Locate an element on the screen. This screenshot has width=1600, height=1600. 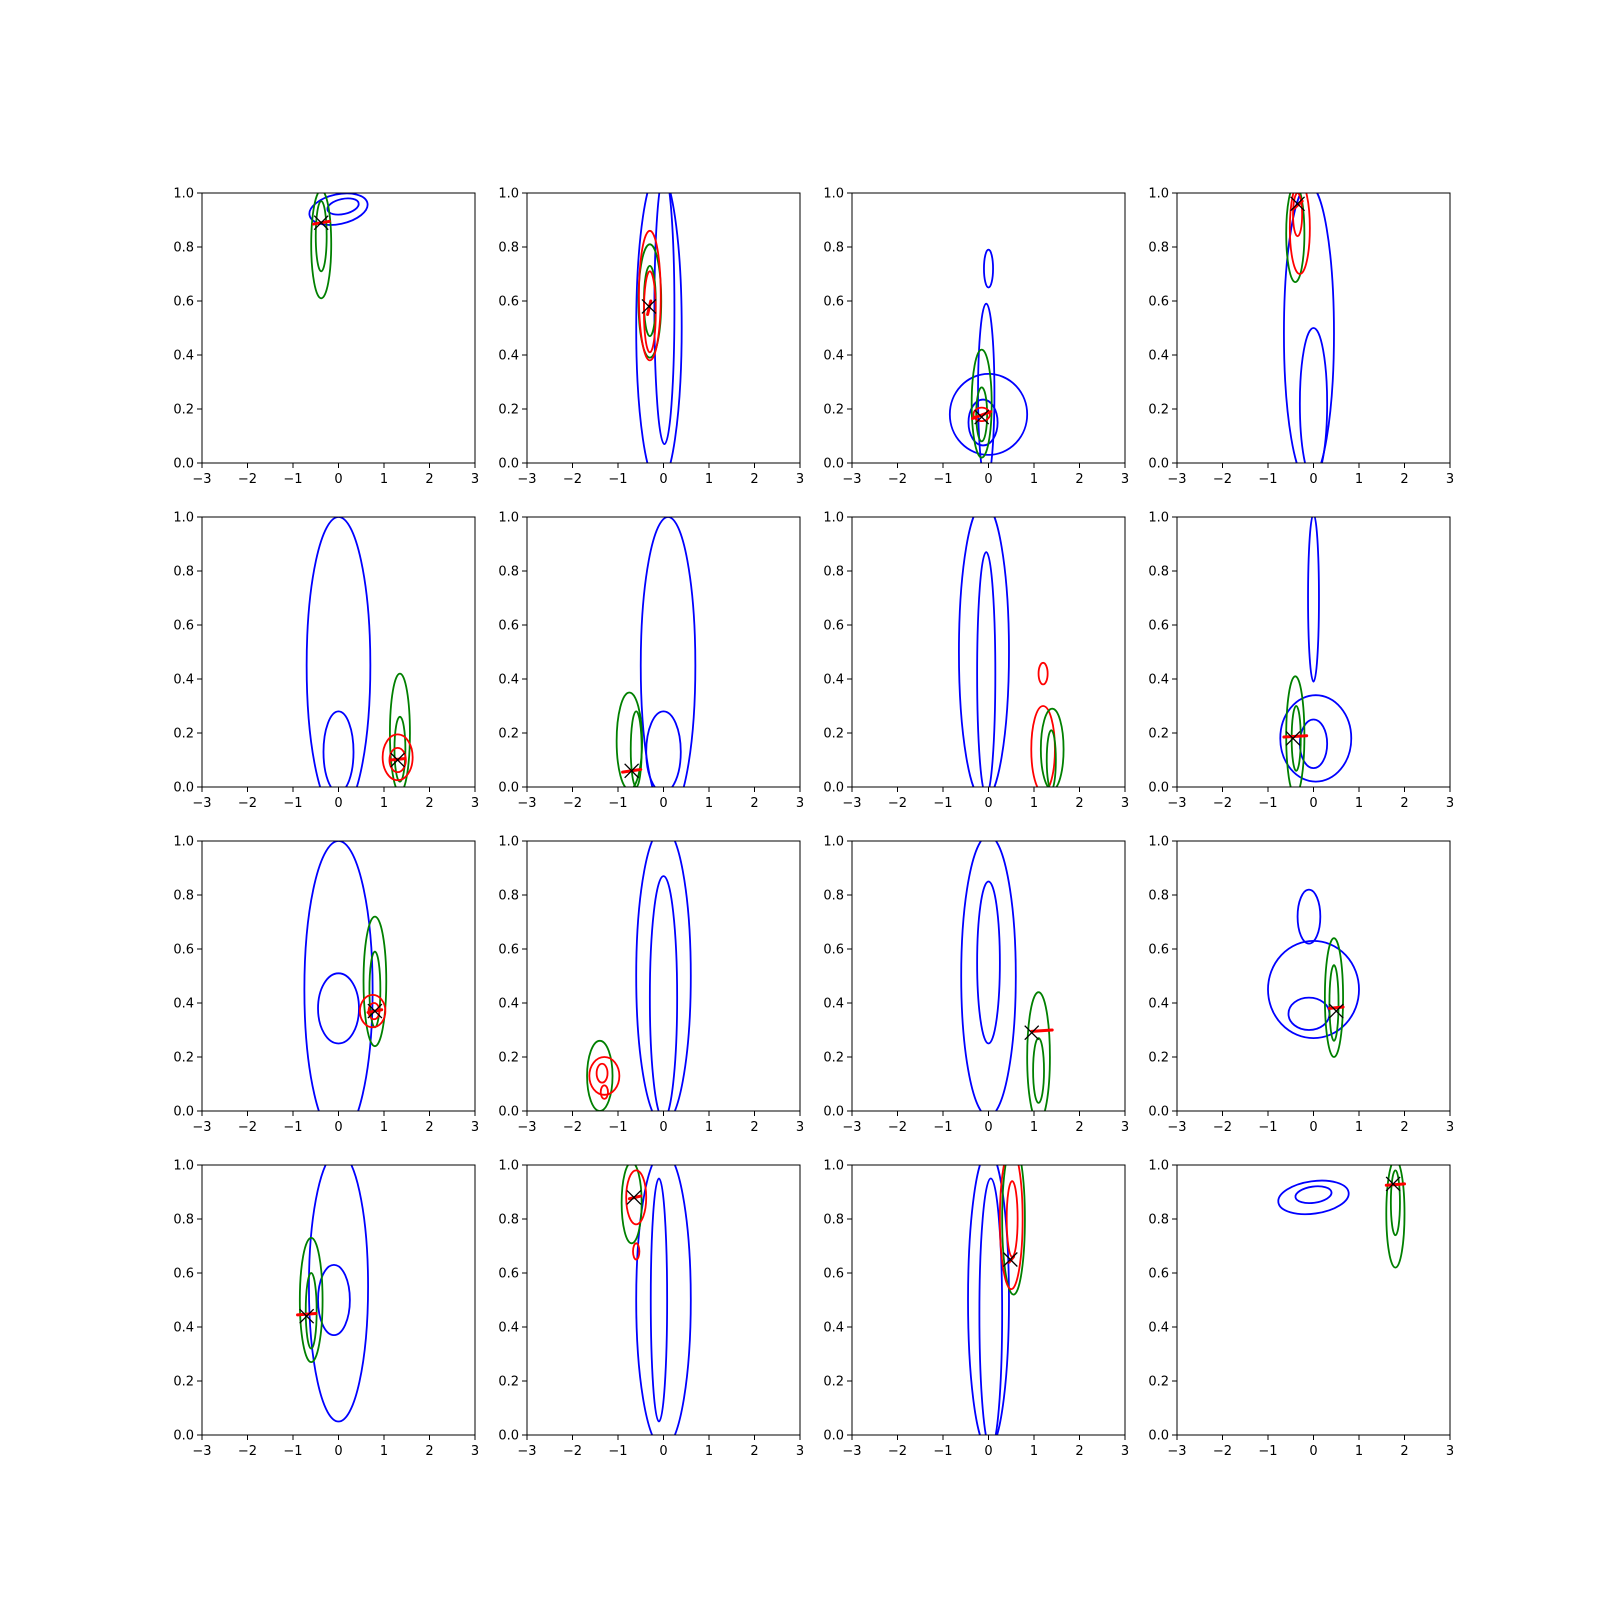
subplot-14: −3 −2 −1 0 1 2 3 0.0 0.2 0.4 0.6 0.8 1.0 is located at coordinates (651, 1309).